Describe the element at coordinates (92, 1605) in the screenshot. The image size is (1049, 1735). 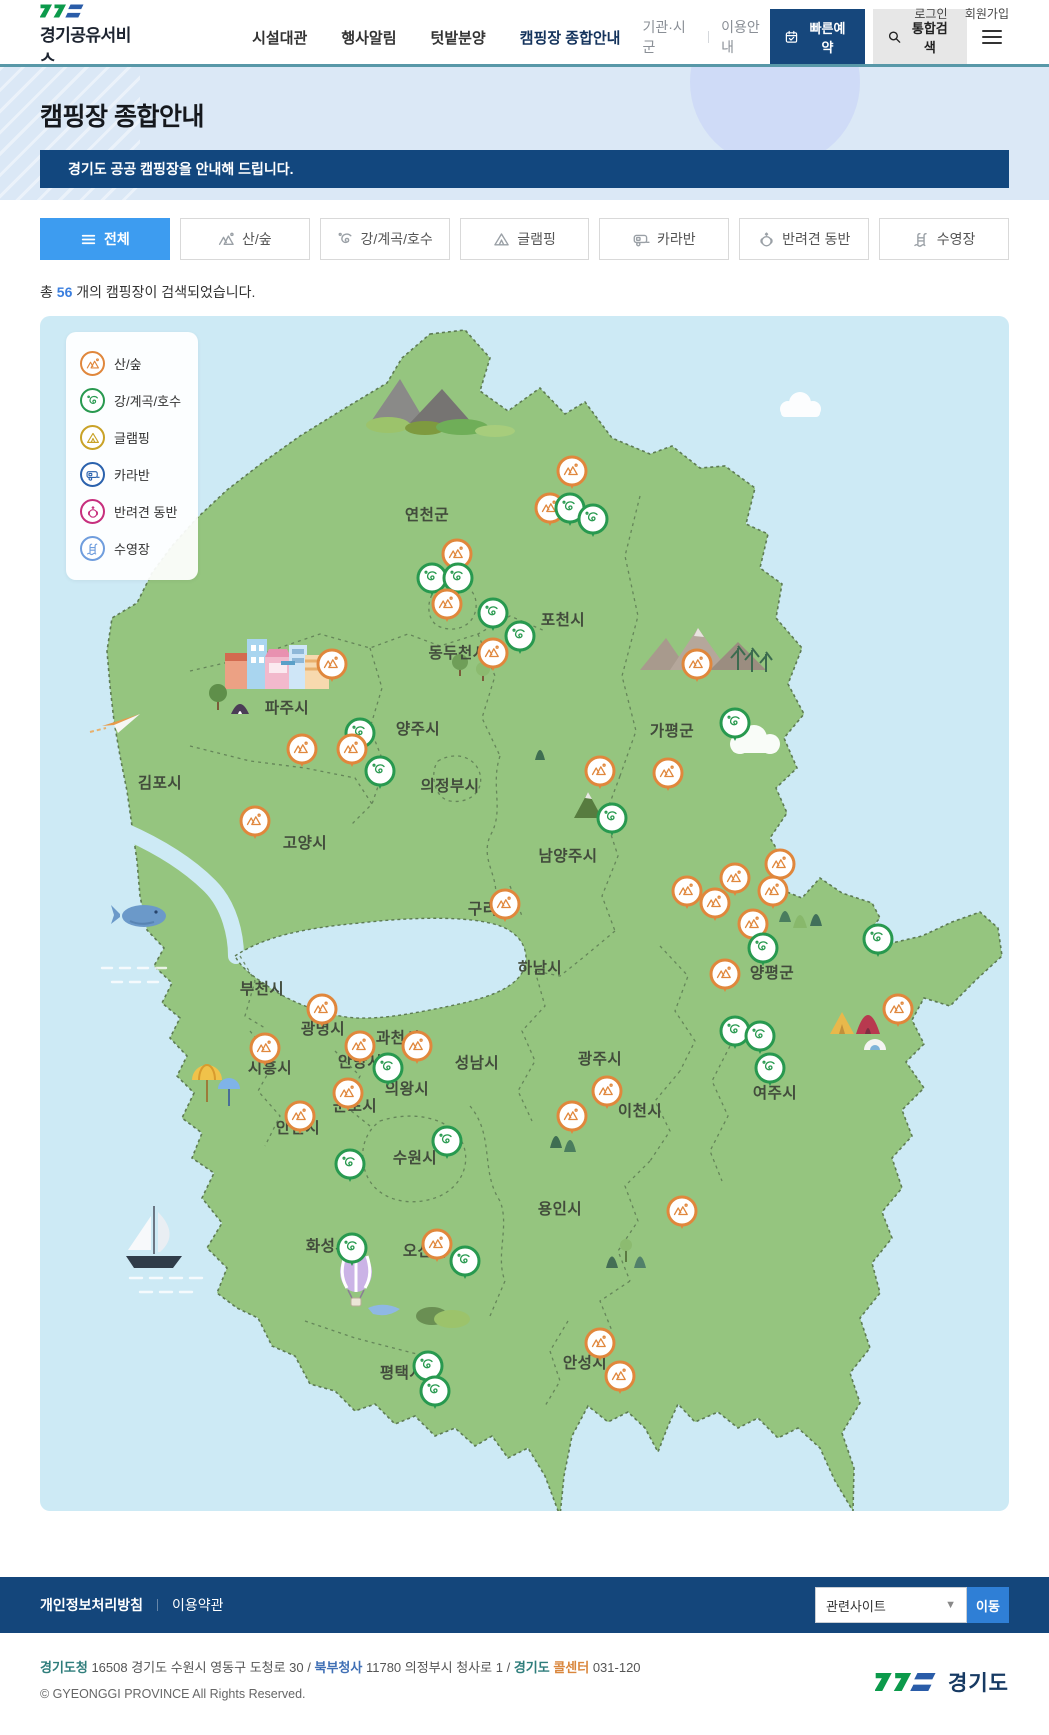
I see `privacy-policy-link: 개인정보처리방침` at that location.